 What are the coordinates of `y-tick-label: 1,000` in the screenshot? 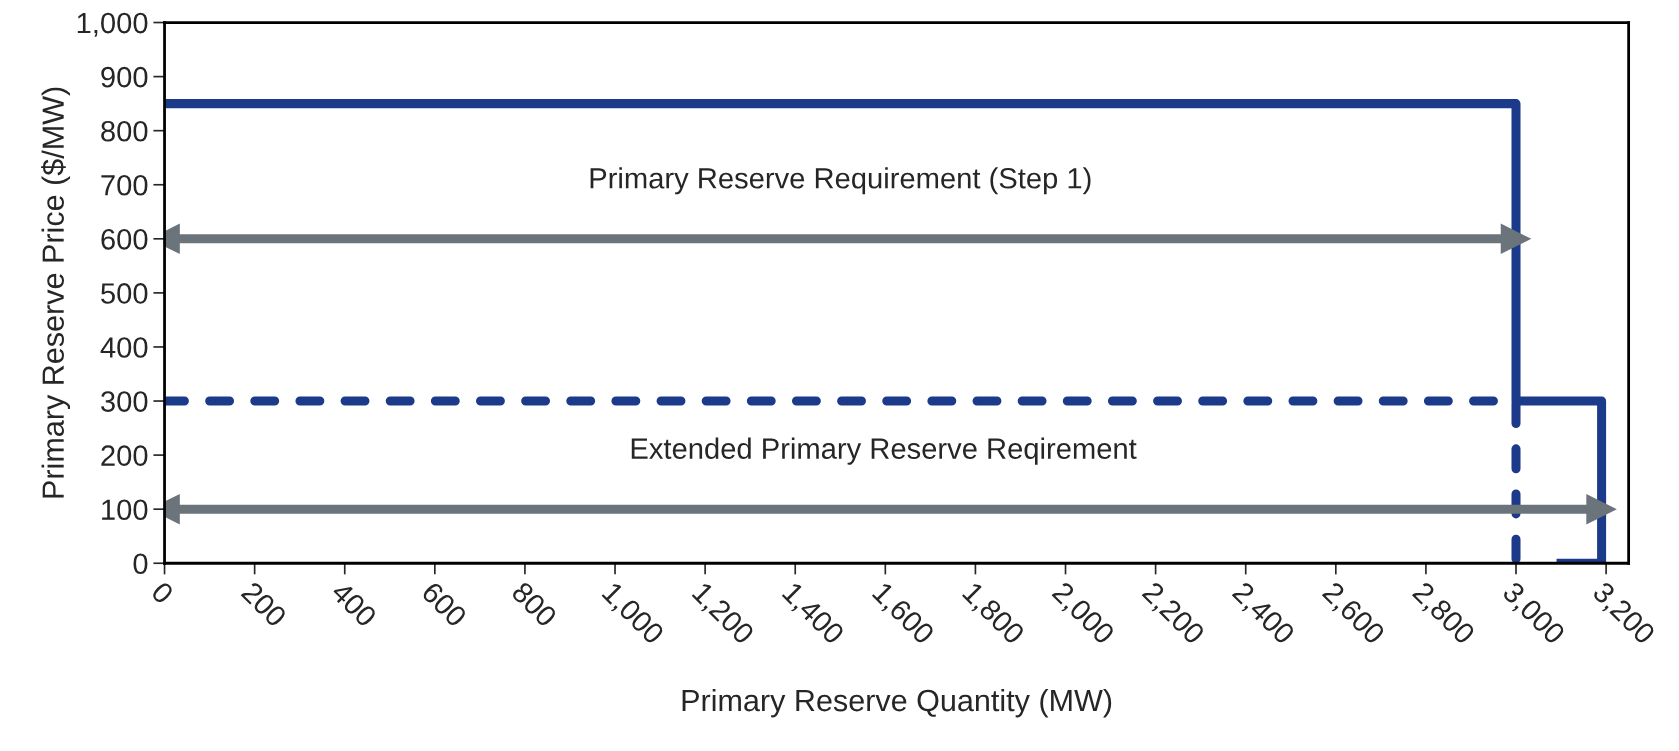 It's located at (112, 24).